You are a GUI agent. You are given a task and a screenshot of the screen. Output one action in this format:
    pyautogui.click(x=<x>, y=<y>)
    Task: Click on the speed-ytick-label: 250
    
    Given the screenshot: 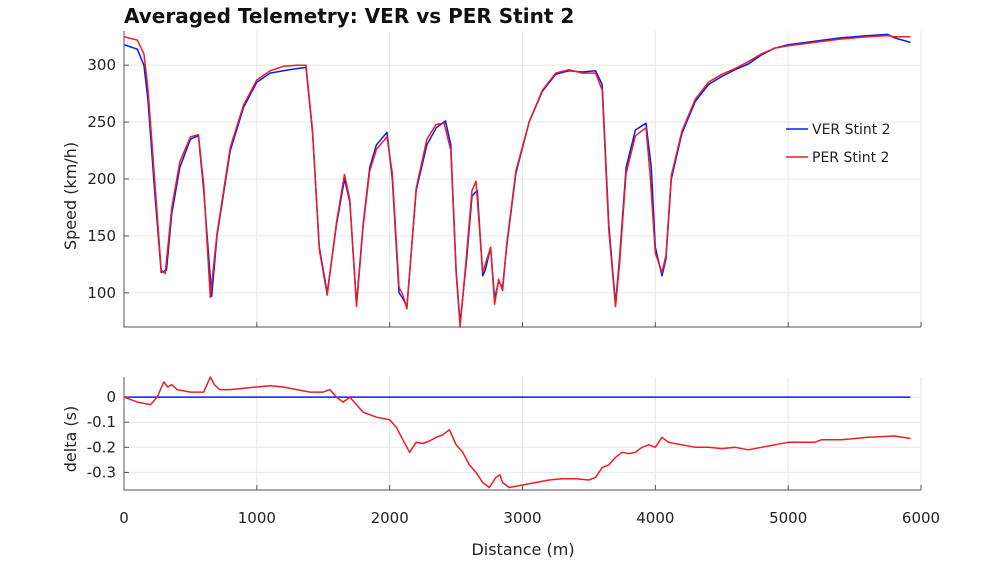 What is the action you would take?
    pyautogui.click(x=101, y=122)
    